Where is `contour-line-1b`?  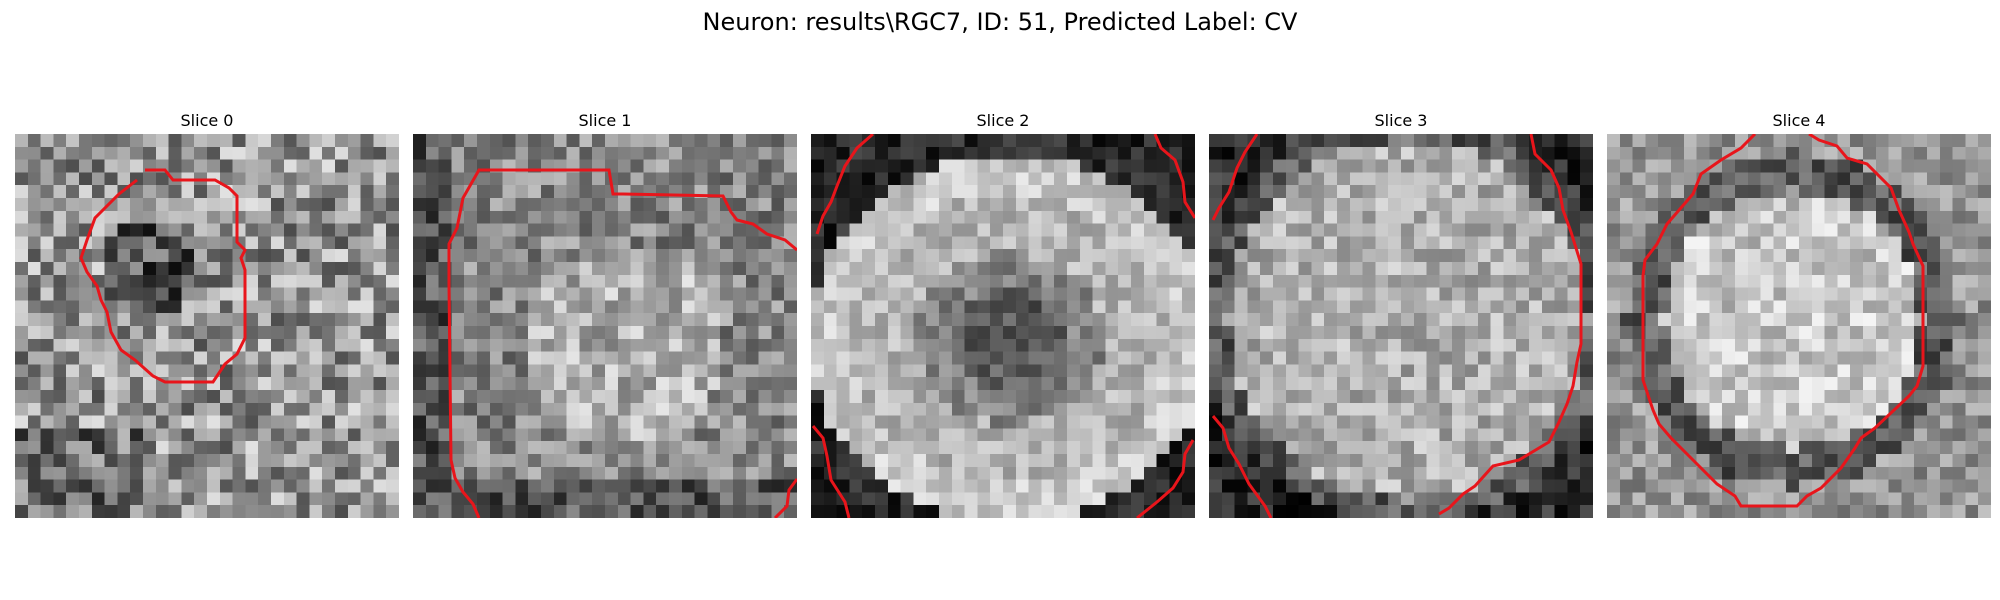
contour-line-1b is located at coordinates (785, 498).